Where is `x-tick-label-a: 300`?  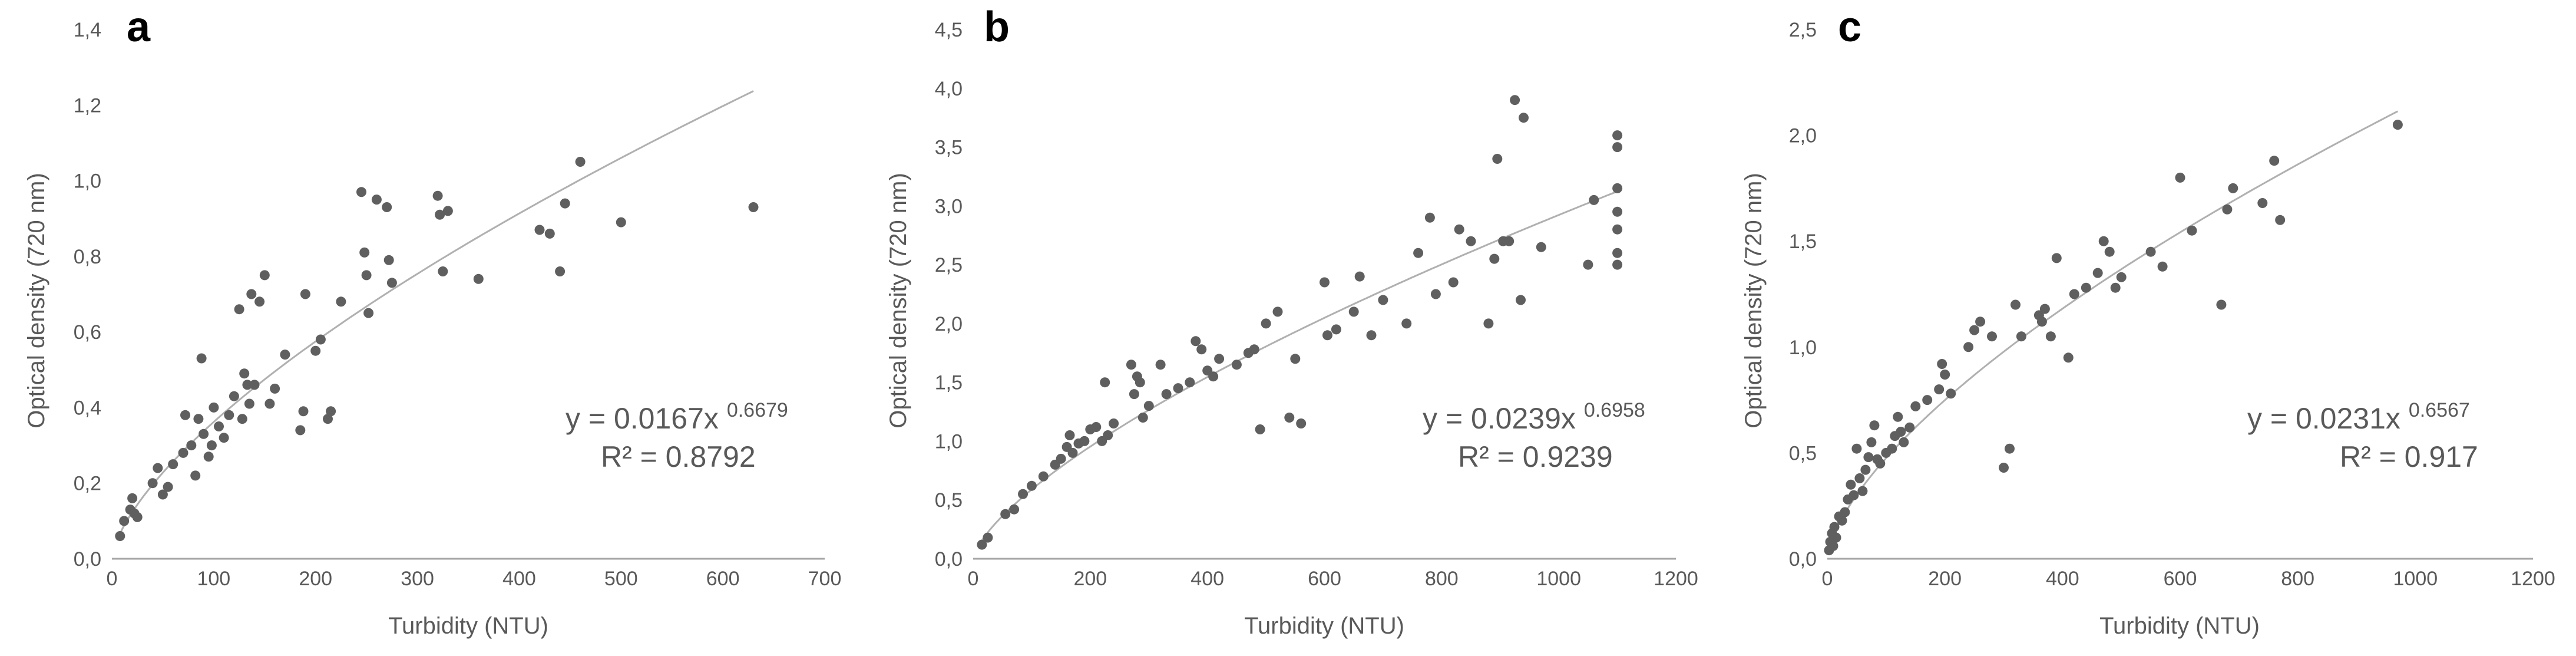
x-tick-label-a: 300 is located at coordinates (417, 579).